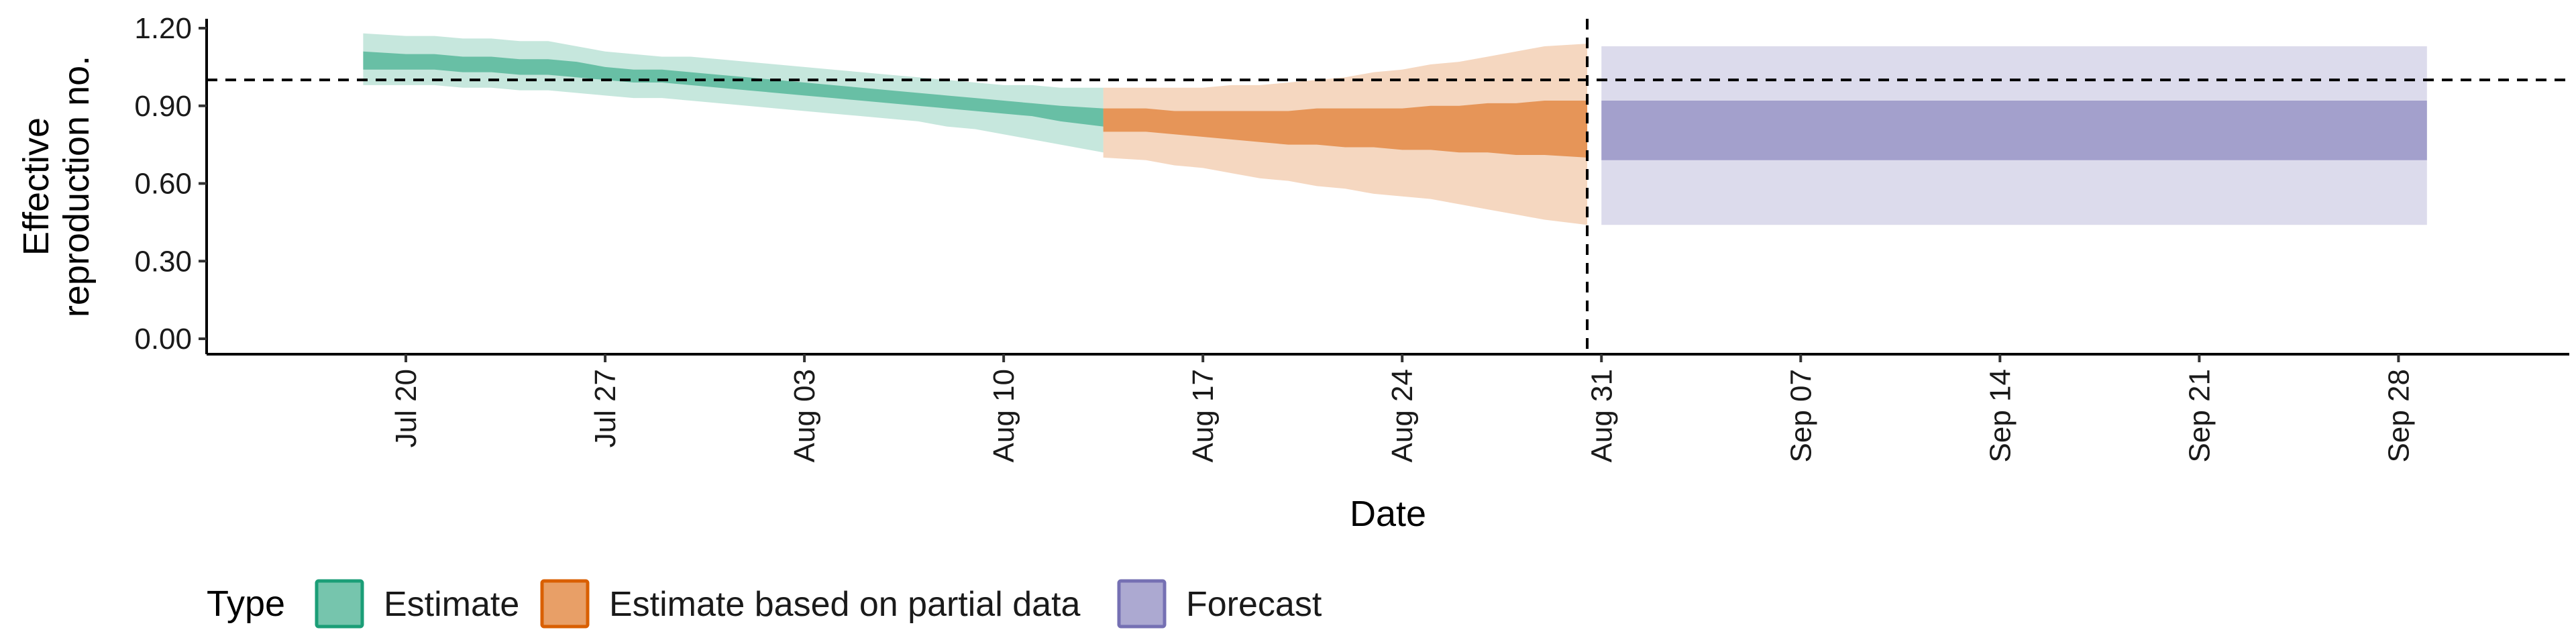 This screenshot has height=644, width=2576. Describe the element at coordinates (406, 408) in the screenshot. I see `x-tick-label: Jul 20` at that location.